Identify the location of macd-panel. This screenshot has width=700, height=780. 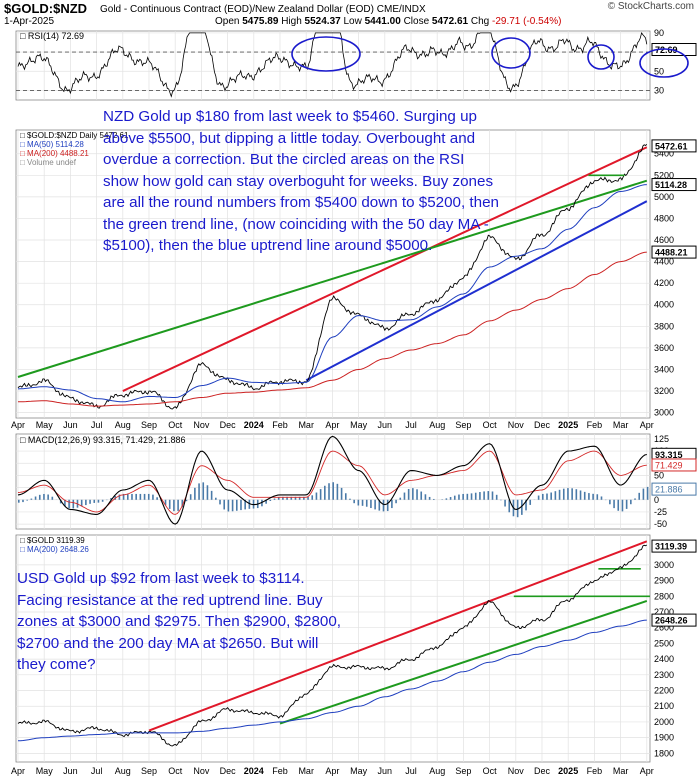
(333, 481).